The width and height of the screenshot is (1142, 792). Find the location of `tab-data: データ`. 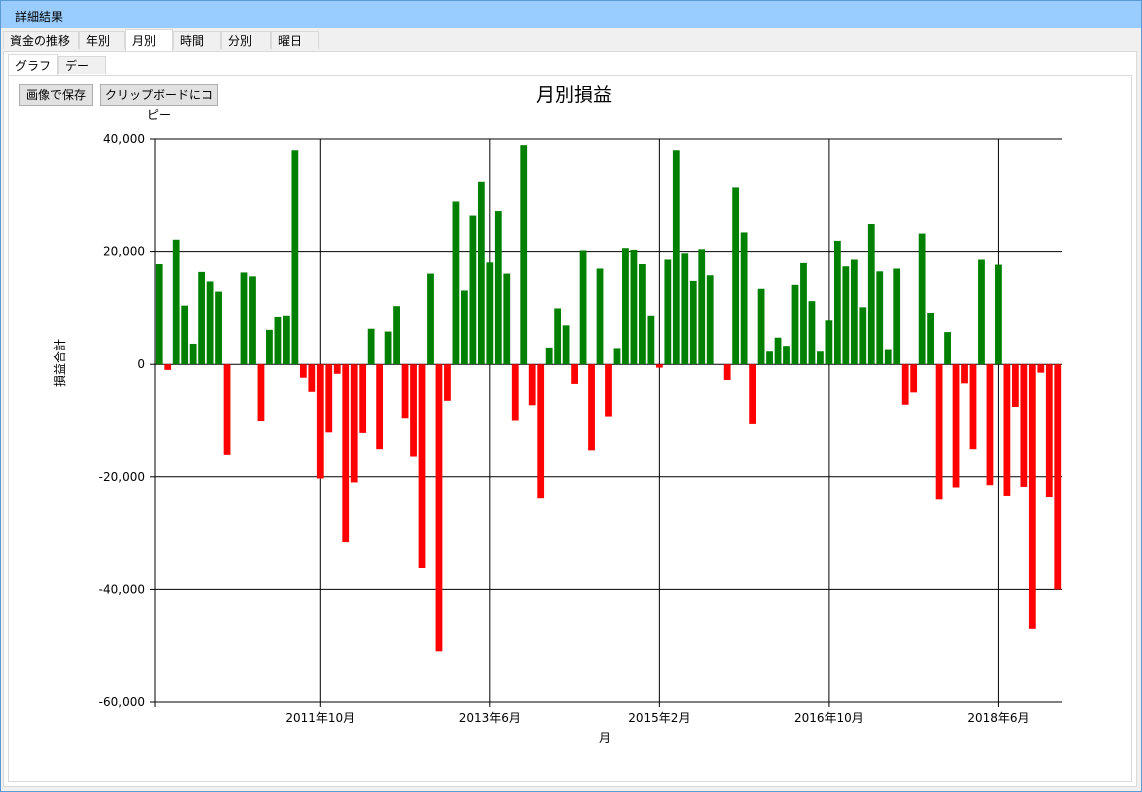

tab-data: データ is located at coordinates (82, 73).